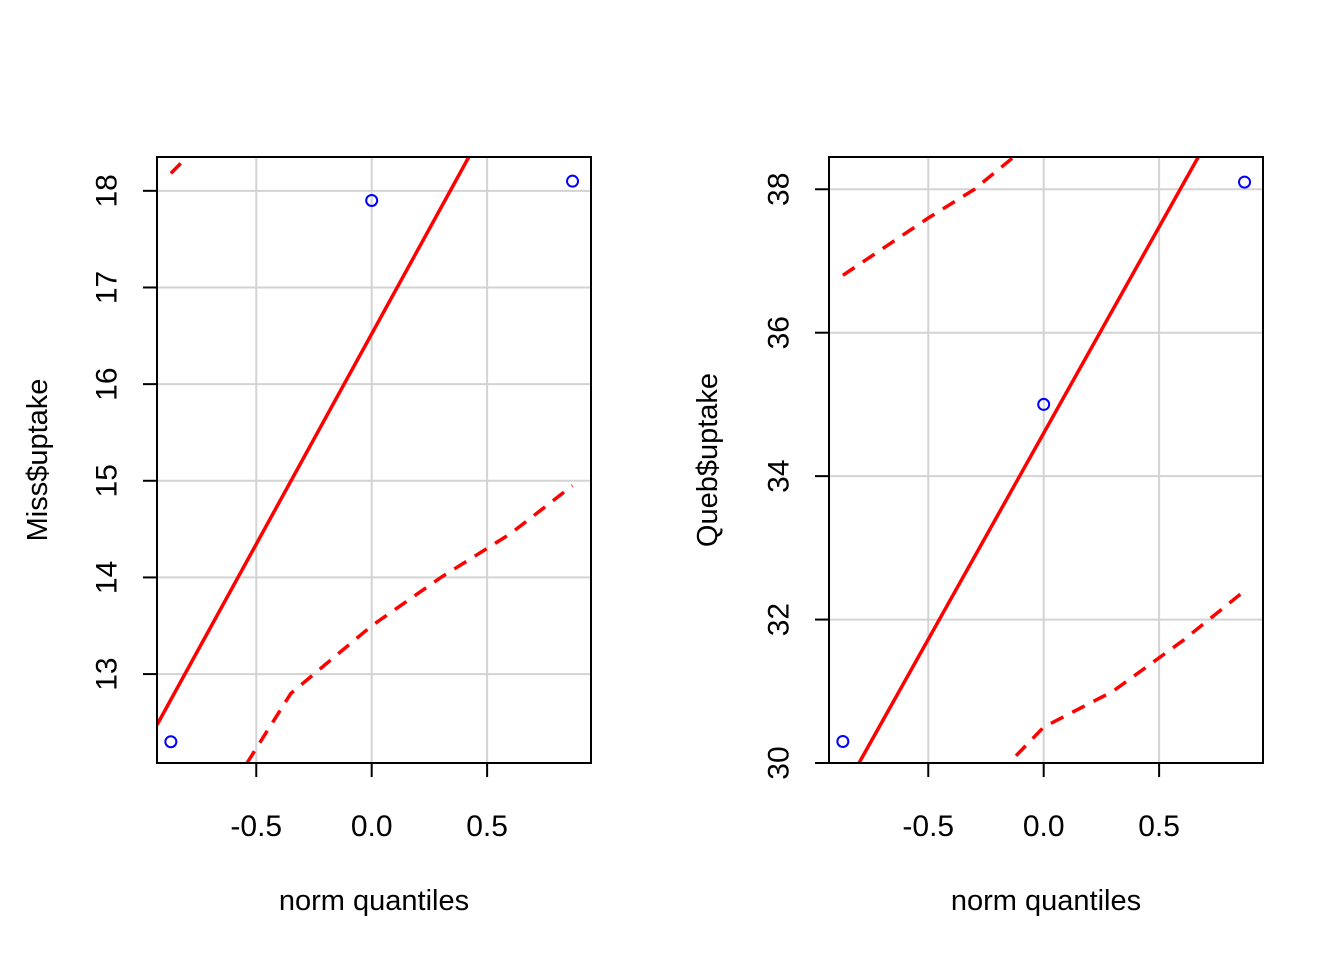  What do you see at coordinates (779, 332) in the screenshot?
I see `y-tick-label: 36` at bounding box center [779, 332].